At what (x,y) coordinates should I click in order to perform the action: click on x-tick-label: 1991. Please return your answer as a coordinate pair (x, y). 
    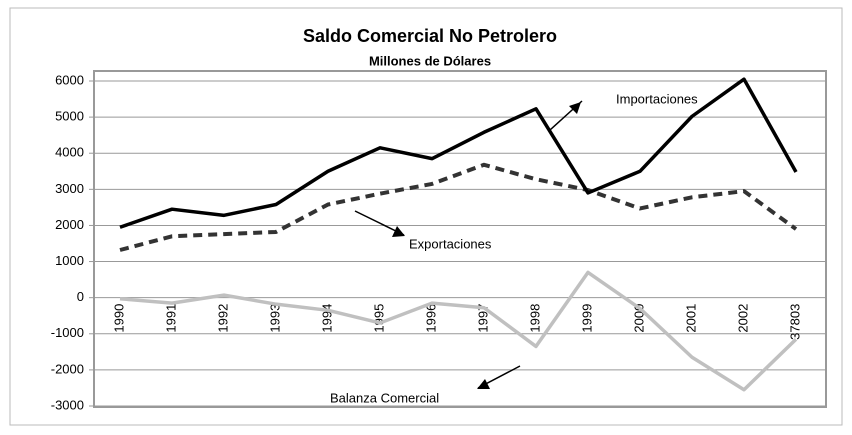
    Looking at the image, I should click on (170, 318).